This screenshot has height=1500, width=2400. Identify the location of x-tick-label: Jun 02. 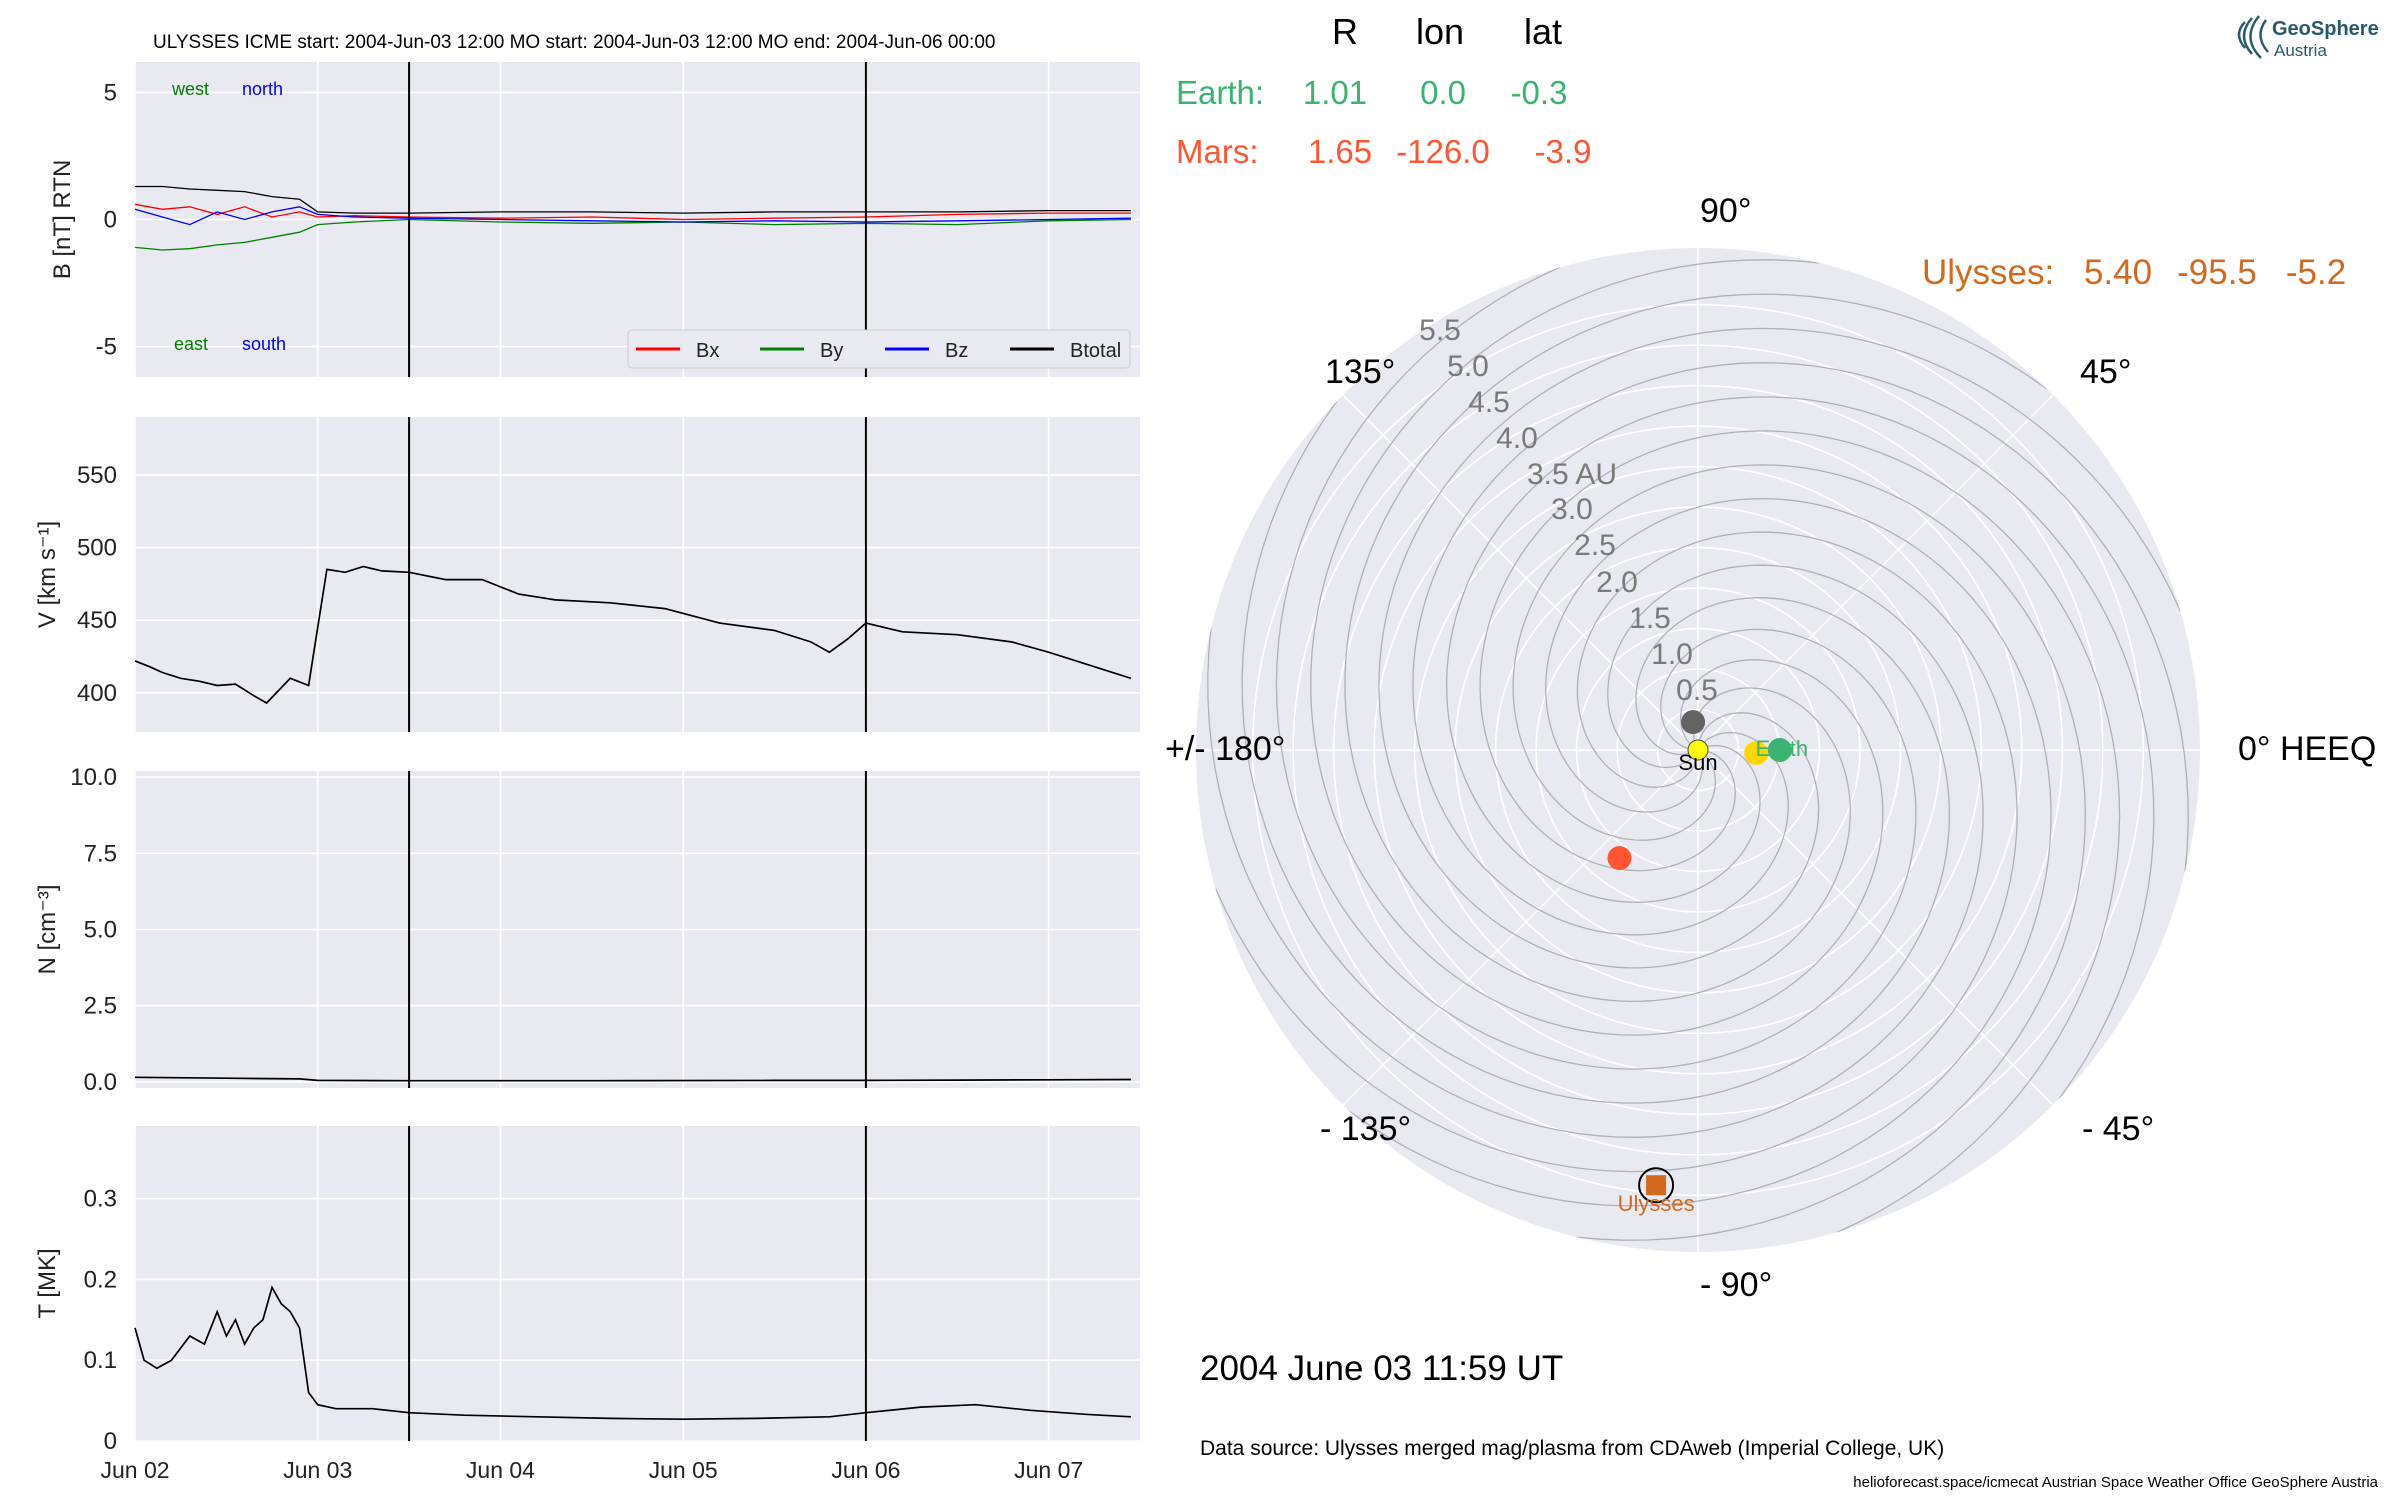
(134, 1470).